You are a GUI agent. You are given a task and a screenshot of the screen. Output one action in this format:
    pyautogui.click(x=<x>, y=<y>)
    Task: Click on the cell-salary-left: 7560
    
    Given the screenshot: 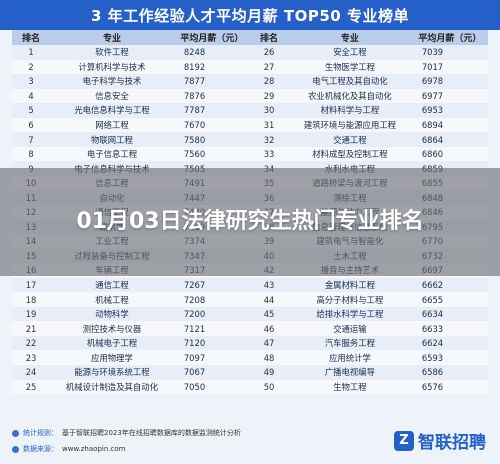 What is the action you would take?
    pyautogui.click(x=211, y=154)
    